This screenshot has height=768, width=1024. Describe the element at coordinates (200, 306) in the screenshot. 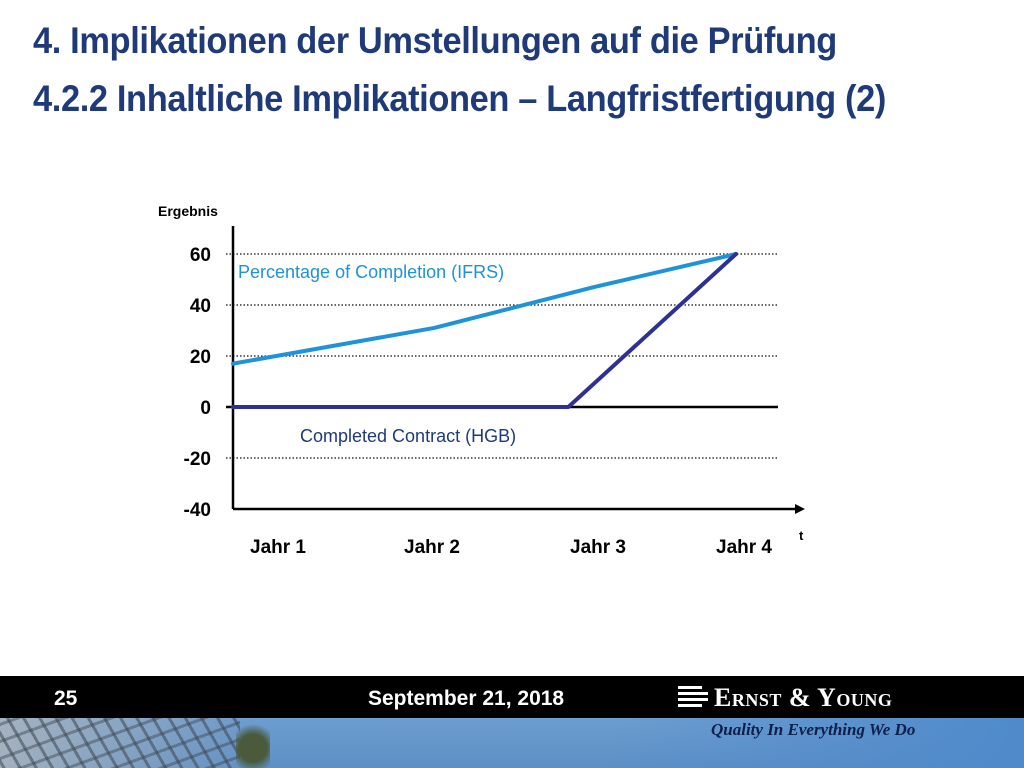

I see `y-tick-label: 40` at that location.